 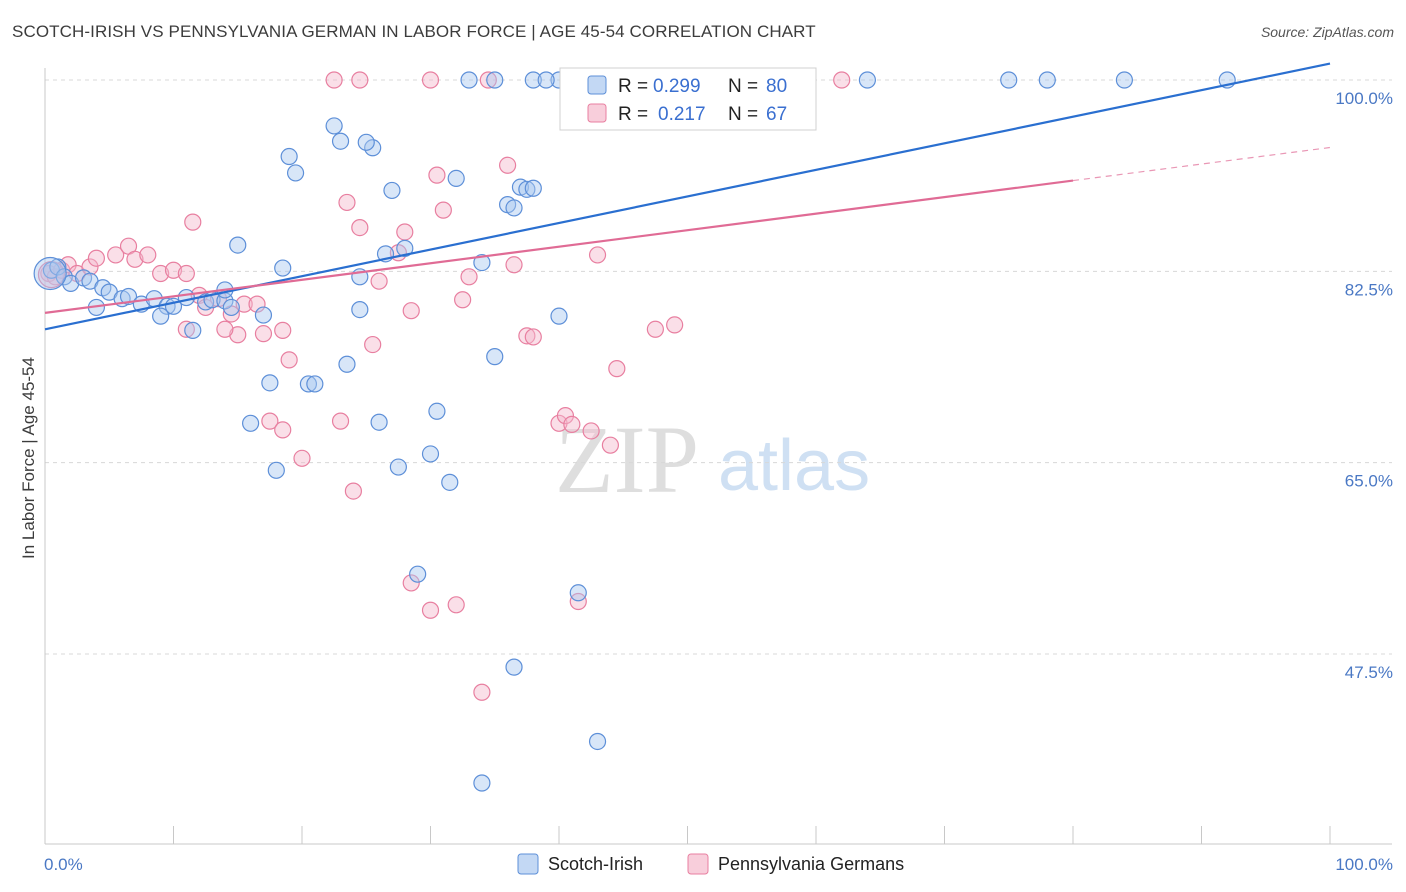 What do you see at coordinates (1369, 672) in the screenshot?
I see `y-tick-label-3: 47.5%` at bounding box center [1369, 672].